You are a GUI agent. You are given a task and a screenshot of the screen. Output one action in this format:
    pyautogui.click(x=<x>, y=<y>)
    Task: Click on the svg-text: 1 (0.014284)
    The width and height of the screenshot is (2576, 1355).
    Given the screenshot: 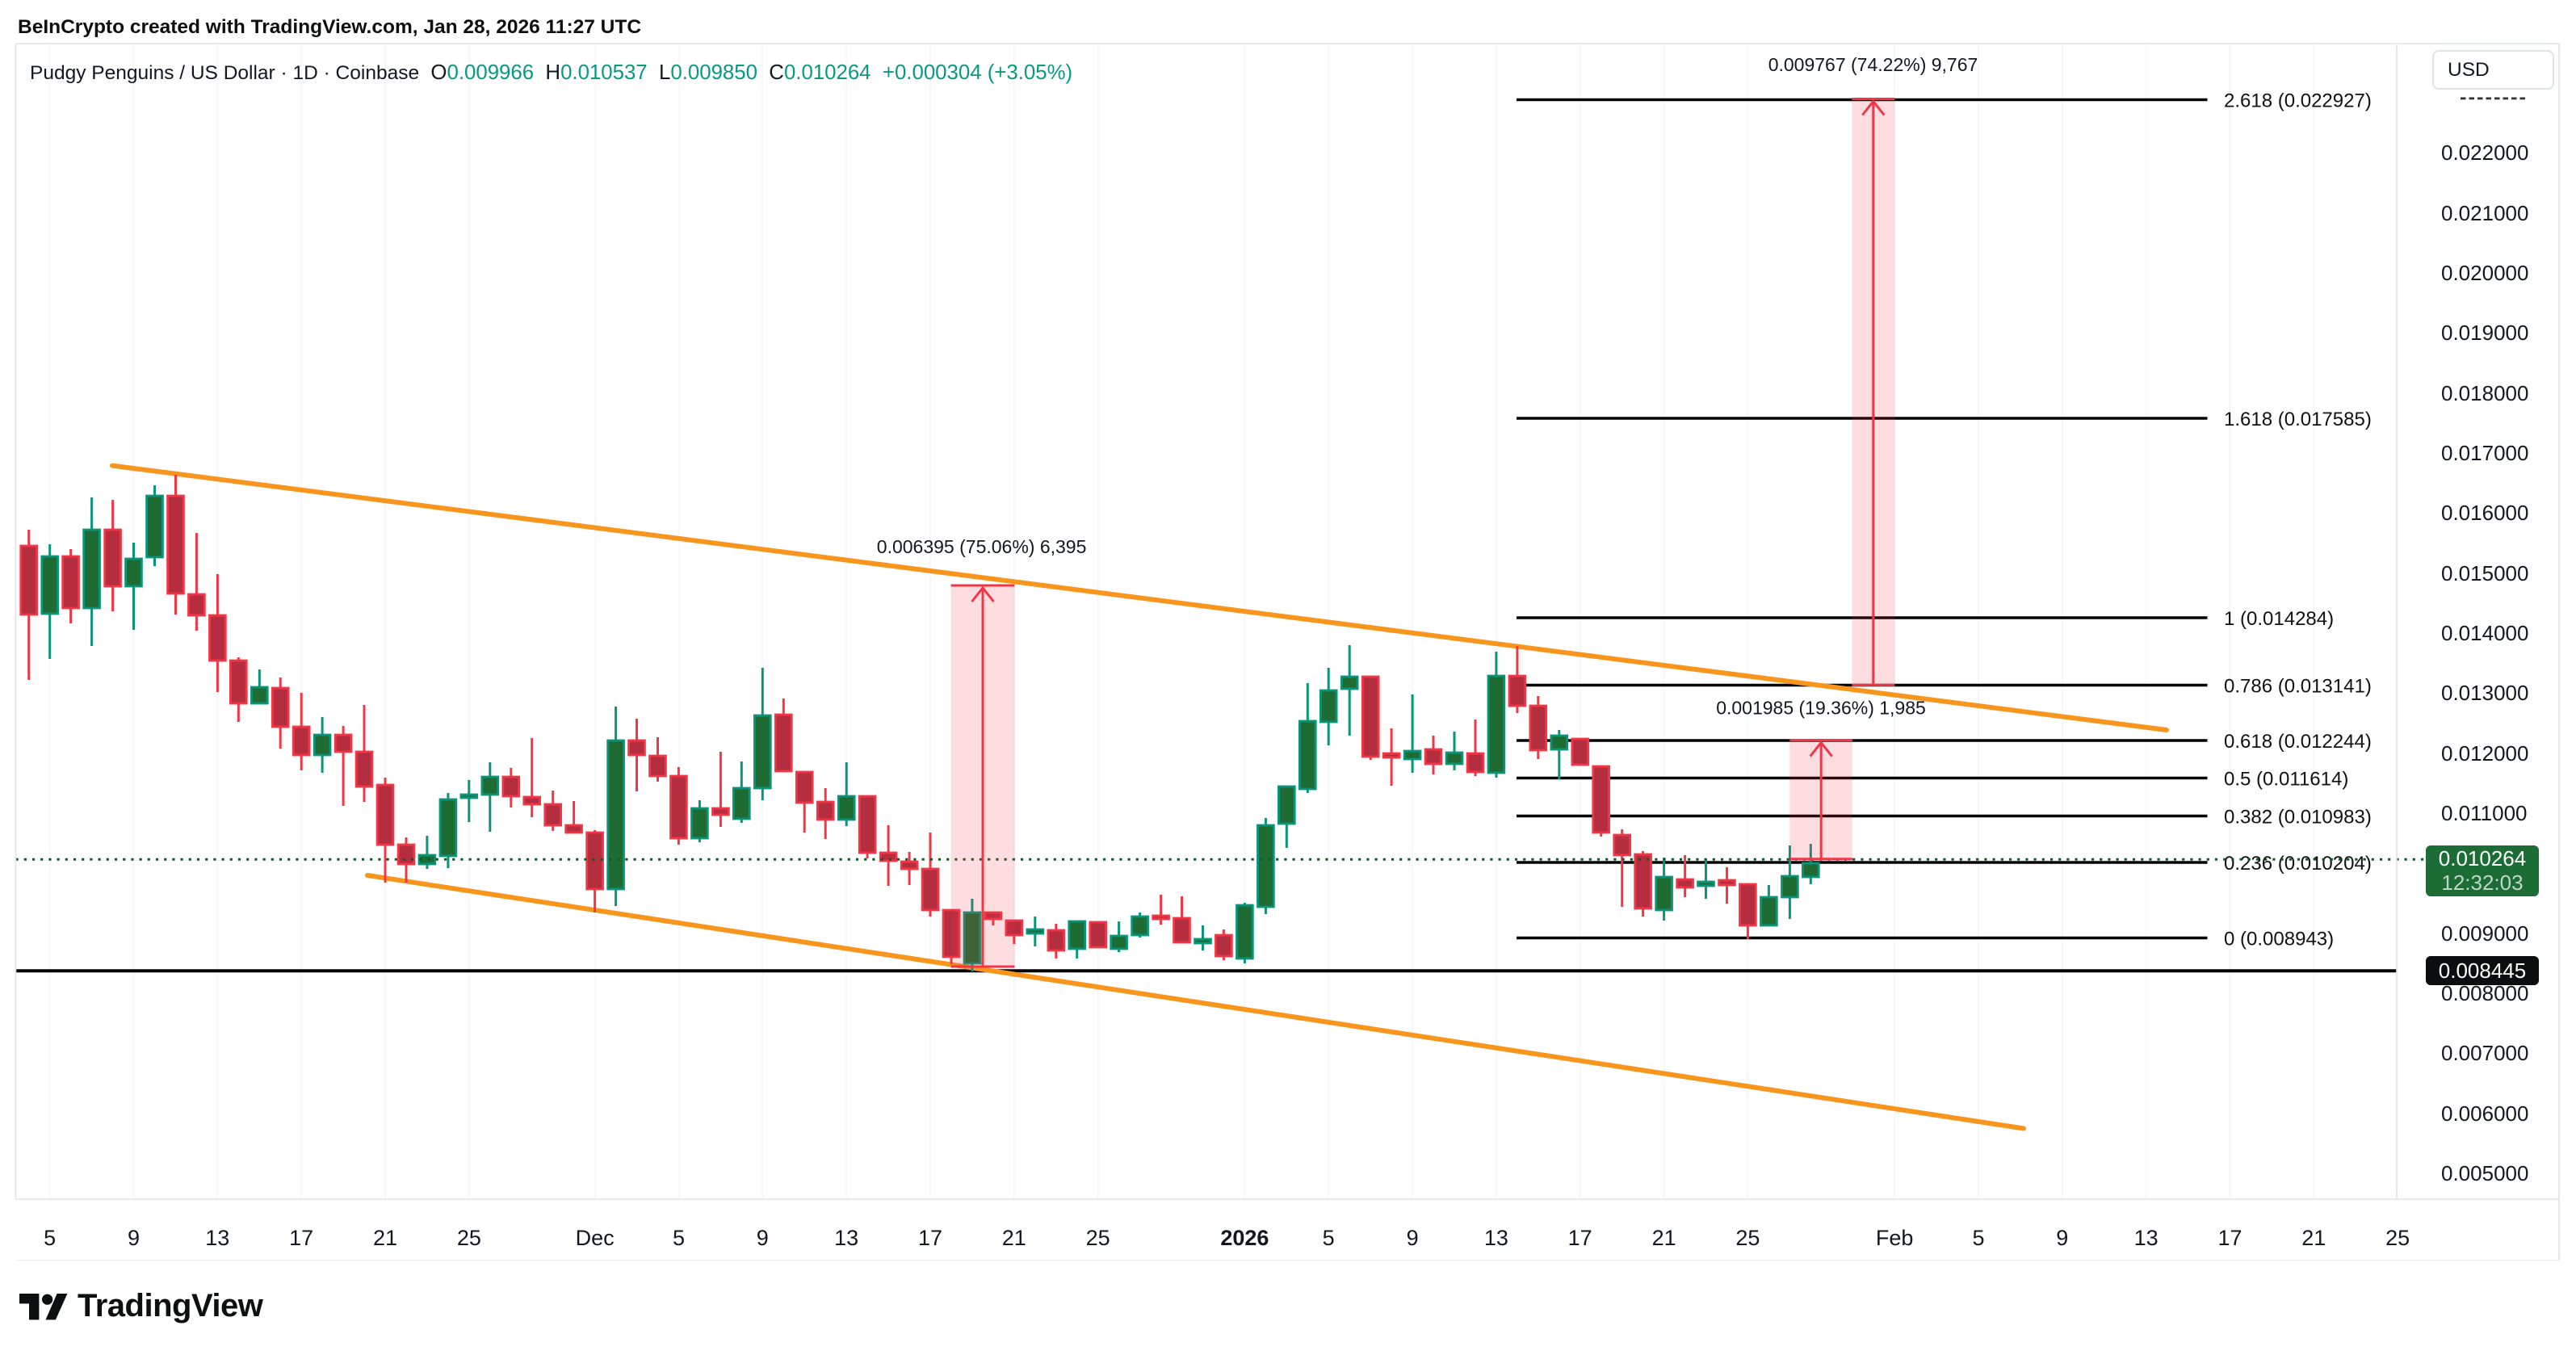 What is the action you would take?
    pyautogui.click(x=2279, y=619)
    